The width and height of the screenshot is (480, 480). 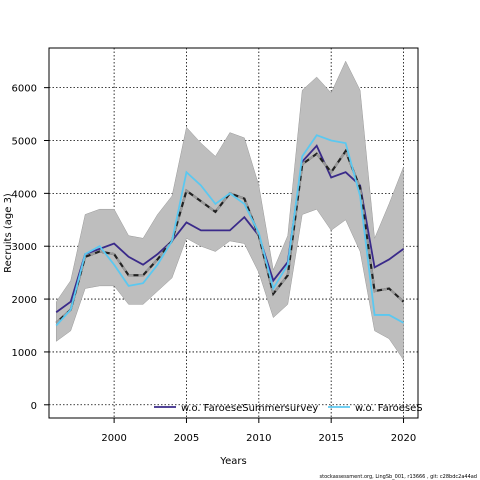 I want to click on legend-label: w.o. FaroeseS, so click(x=389, y=408).